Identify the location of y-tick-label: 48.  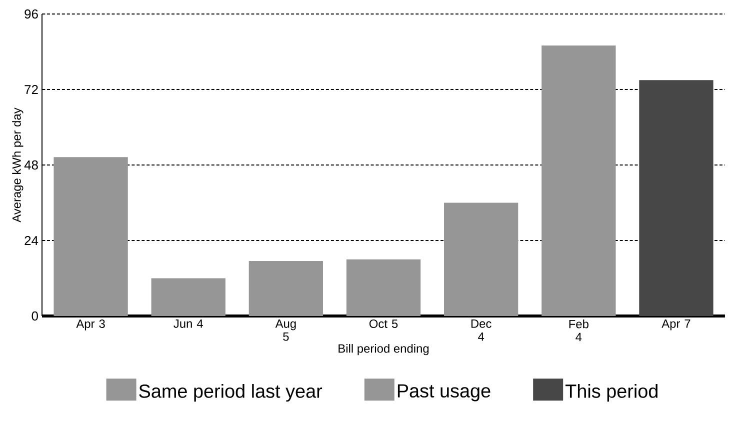
(31, 165).